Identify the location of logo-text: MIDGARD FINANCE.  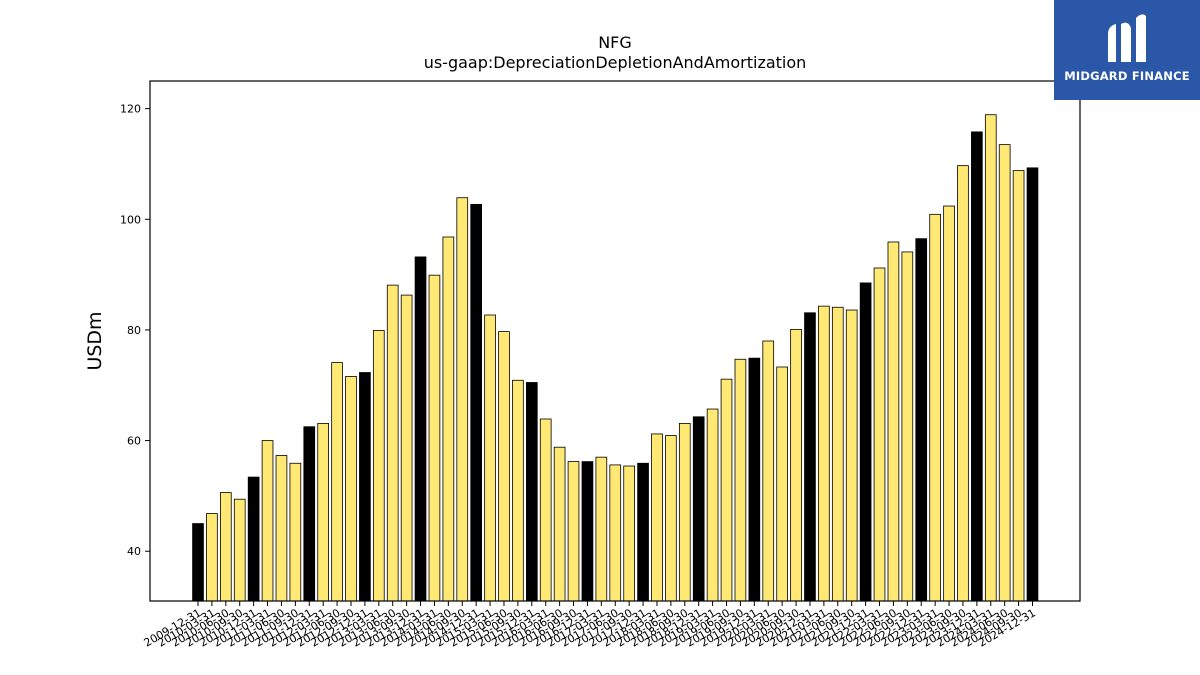
(1127, 76).